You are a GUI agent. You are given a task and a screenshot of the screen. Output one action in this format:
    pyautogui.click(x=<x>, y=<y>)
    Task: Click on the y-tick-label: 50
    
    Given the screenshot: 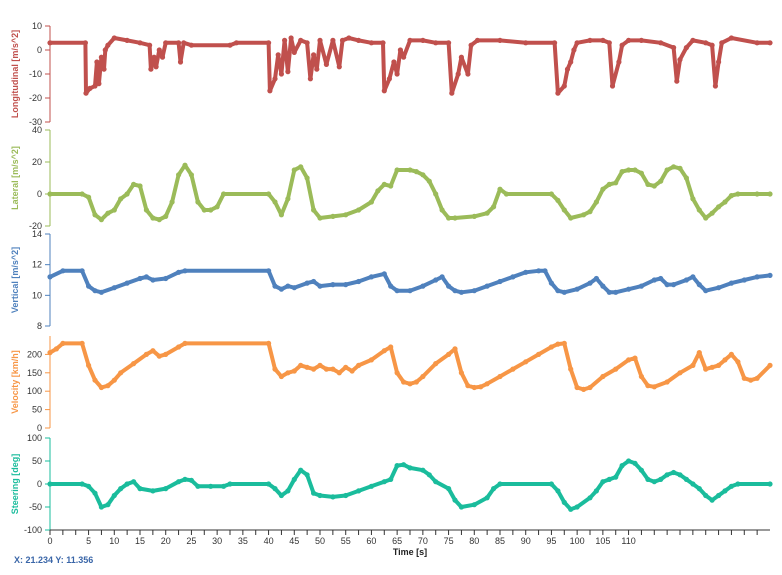 What is the action you would take?
    pyautogui.click(x=37, y=410)
    